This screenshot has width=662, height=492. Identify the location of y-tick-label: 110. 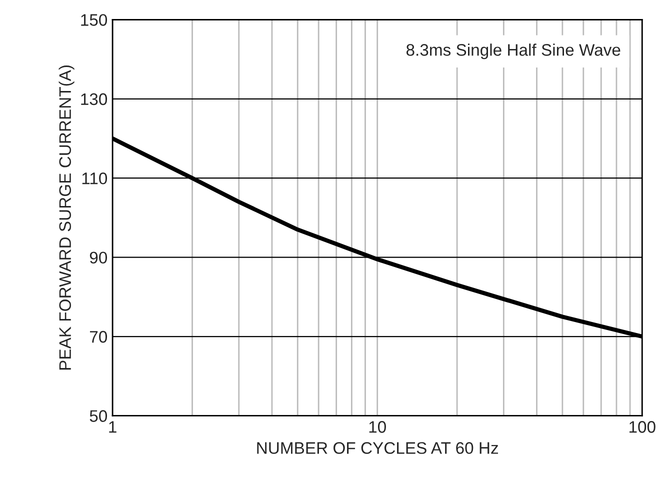
(95, 178).